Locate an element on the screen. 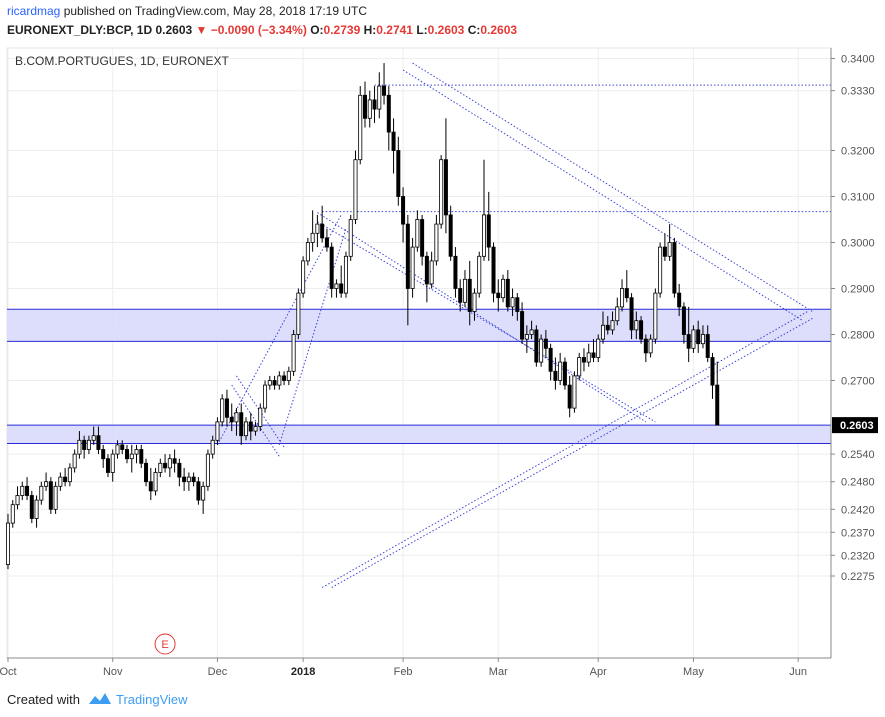 This screenshot has height=717, width=885. y-tick-label: 0.3000 is located at coordinates (858, 244).